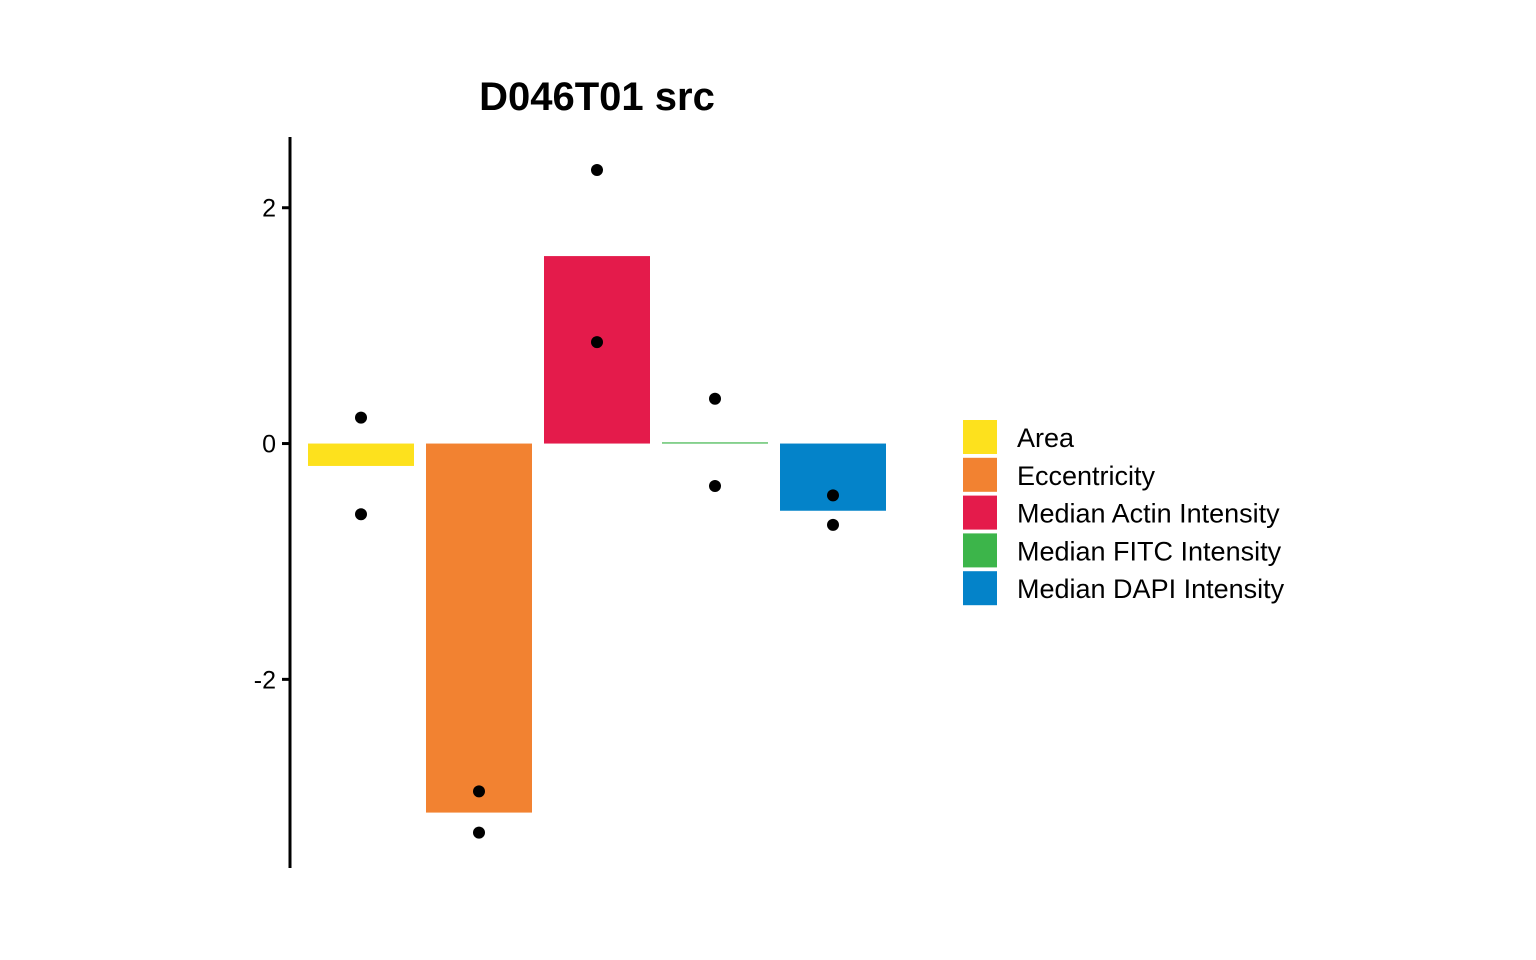 This screenshot has height=960, width=1536. What do you see at coordinates (1046, 438) in the screenshot?
I see `legend-label: Area` at bounding box center [1046, 438].